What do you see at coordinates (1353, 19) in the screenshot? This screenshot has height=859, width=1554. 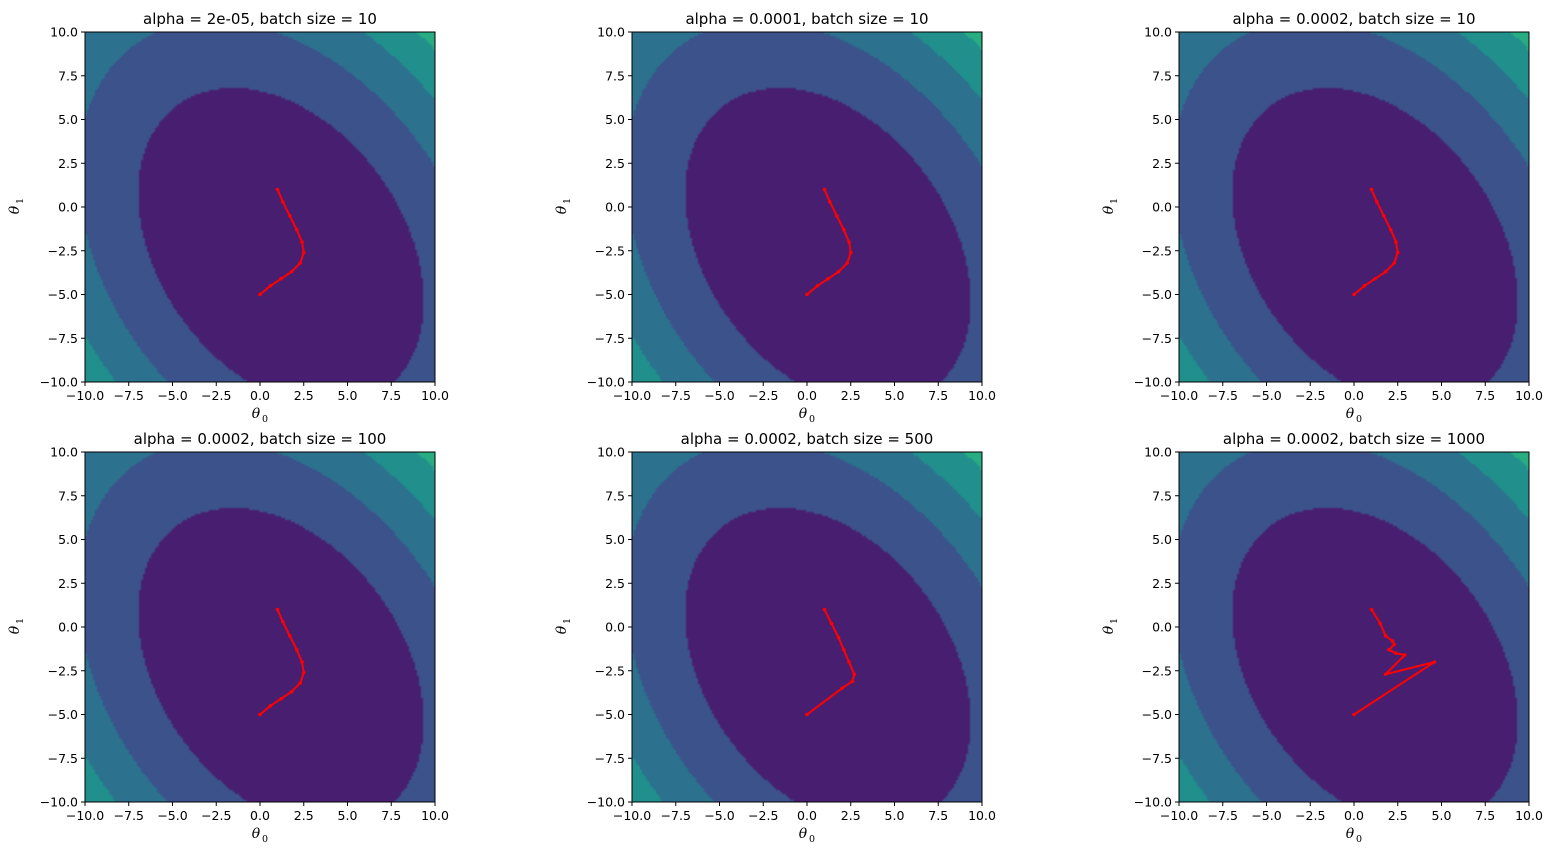 I see `subplot-title: alpha = 0.0002, batch size = 10` at bounding box center [1353, 19].